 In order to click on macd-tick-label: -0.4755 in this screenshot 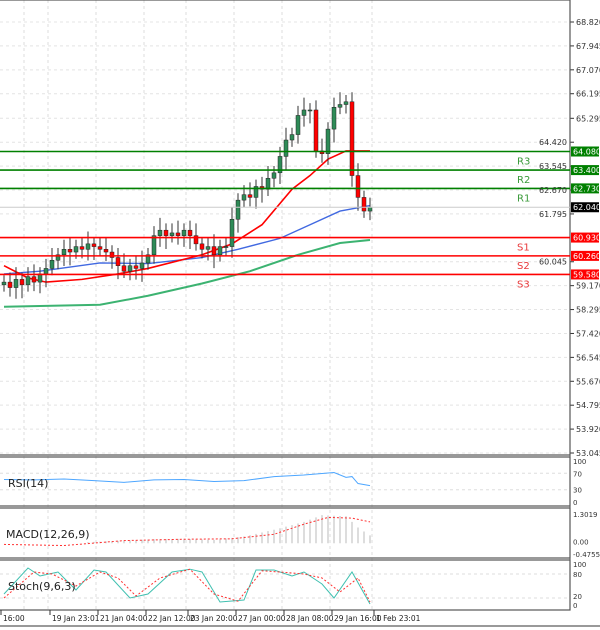, I will do `click(586, 555)`.